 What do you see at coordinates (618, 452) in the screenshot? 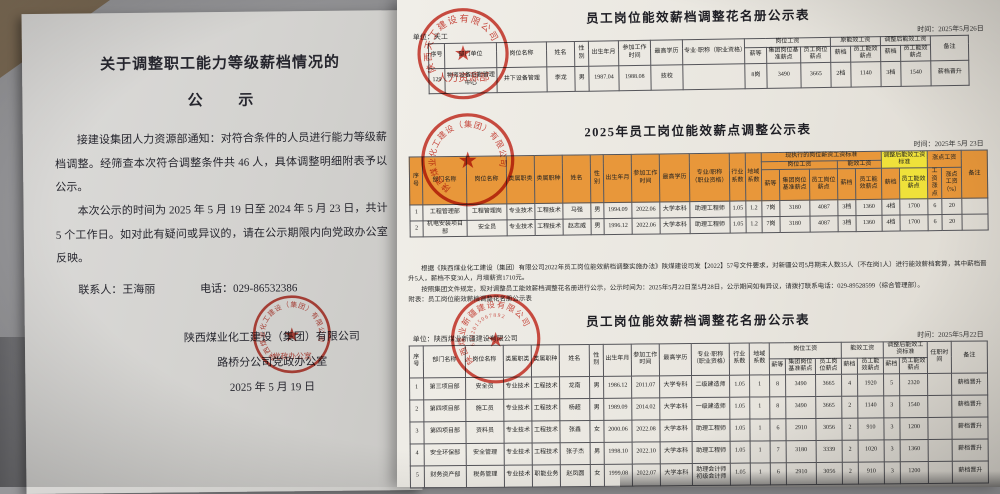
I see `table-cell: 1998.10` at bounding box center [618, 452].